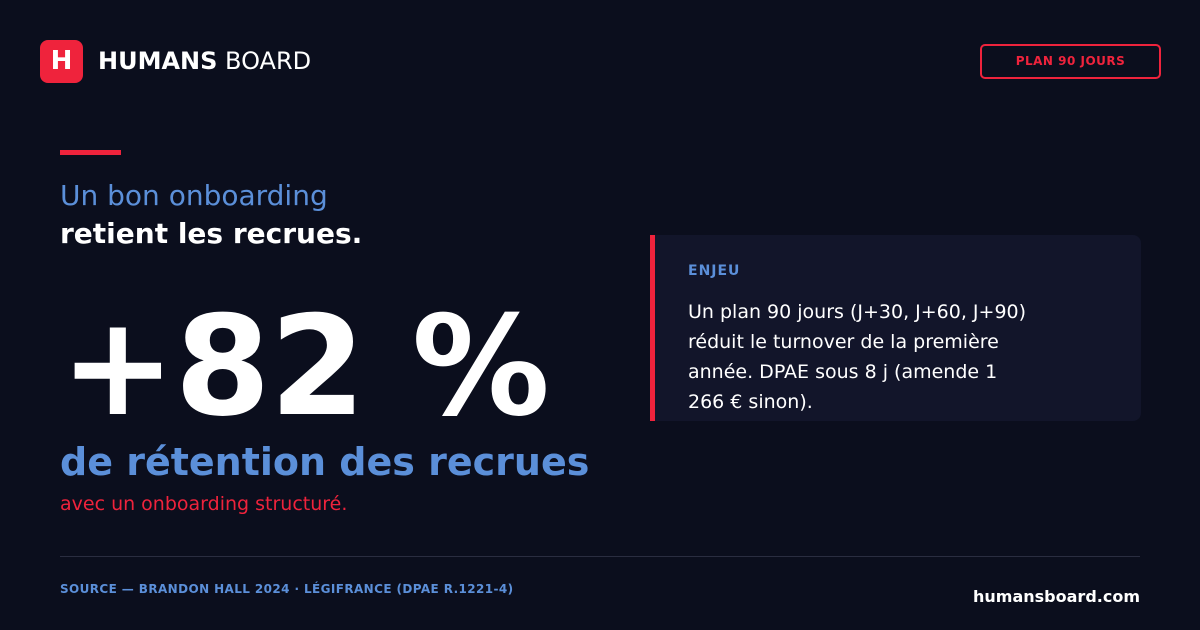 The image size is (1200, 630). Describe the element at coordinates (714, 271) in the screenshot. I see `callout-label: ENJEU` at that location.